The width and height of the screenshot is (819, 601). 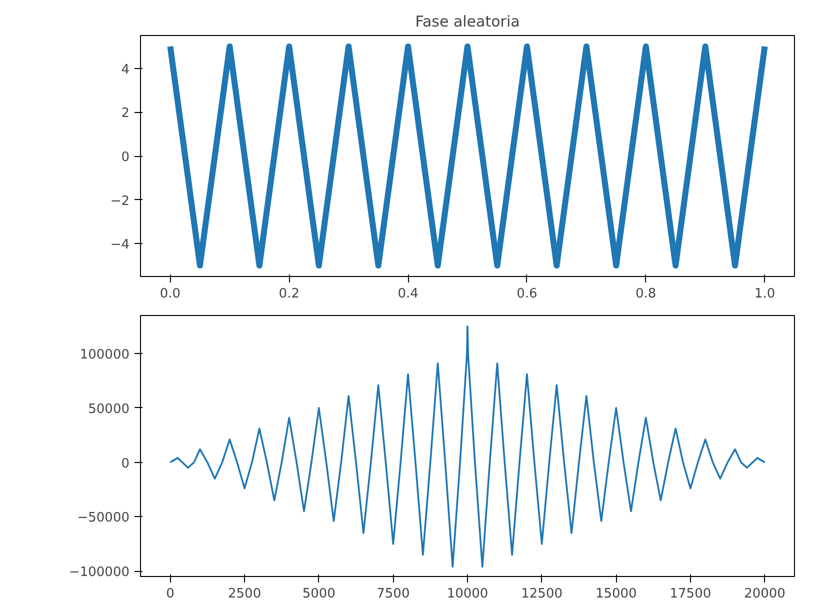 I want to click on x-tick-label: 0.2, so click(x=289, y=294).